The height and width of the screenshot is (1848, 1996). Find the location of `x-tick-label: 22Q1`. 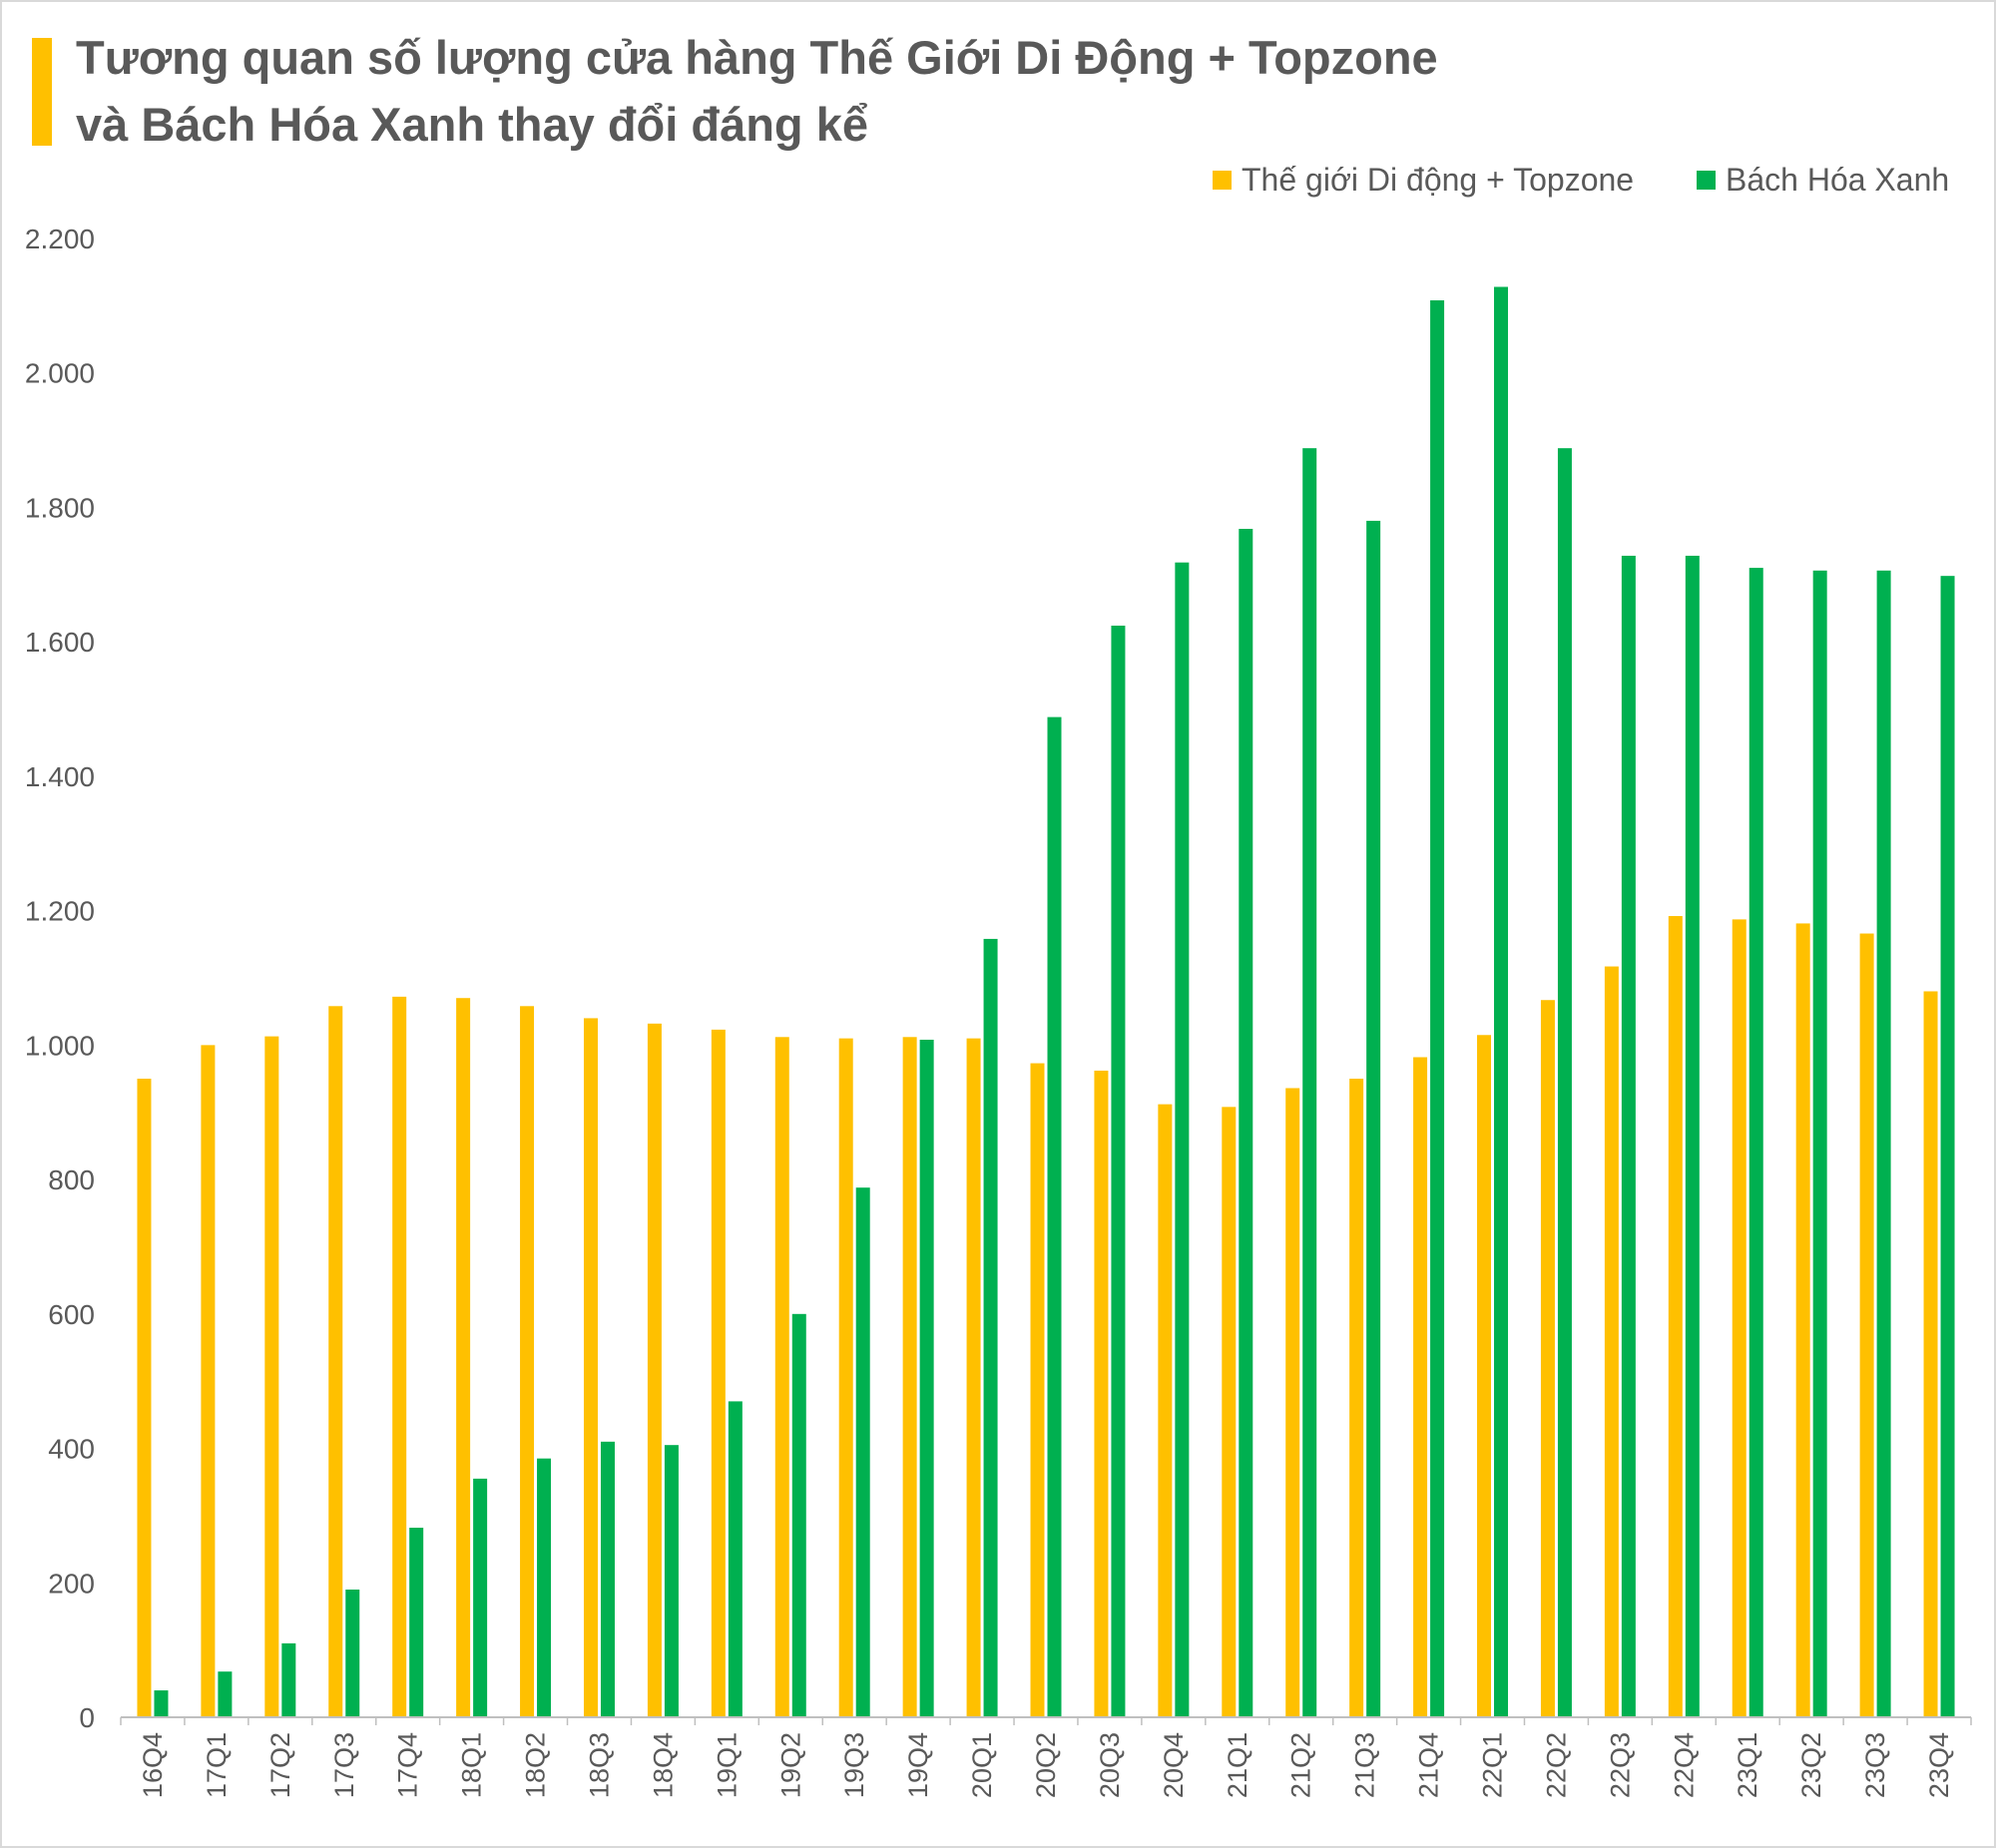

x-tick-label: 22Q1 is located at coordinates (1493, 1765).